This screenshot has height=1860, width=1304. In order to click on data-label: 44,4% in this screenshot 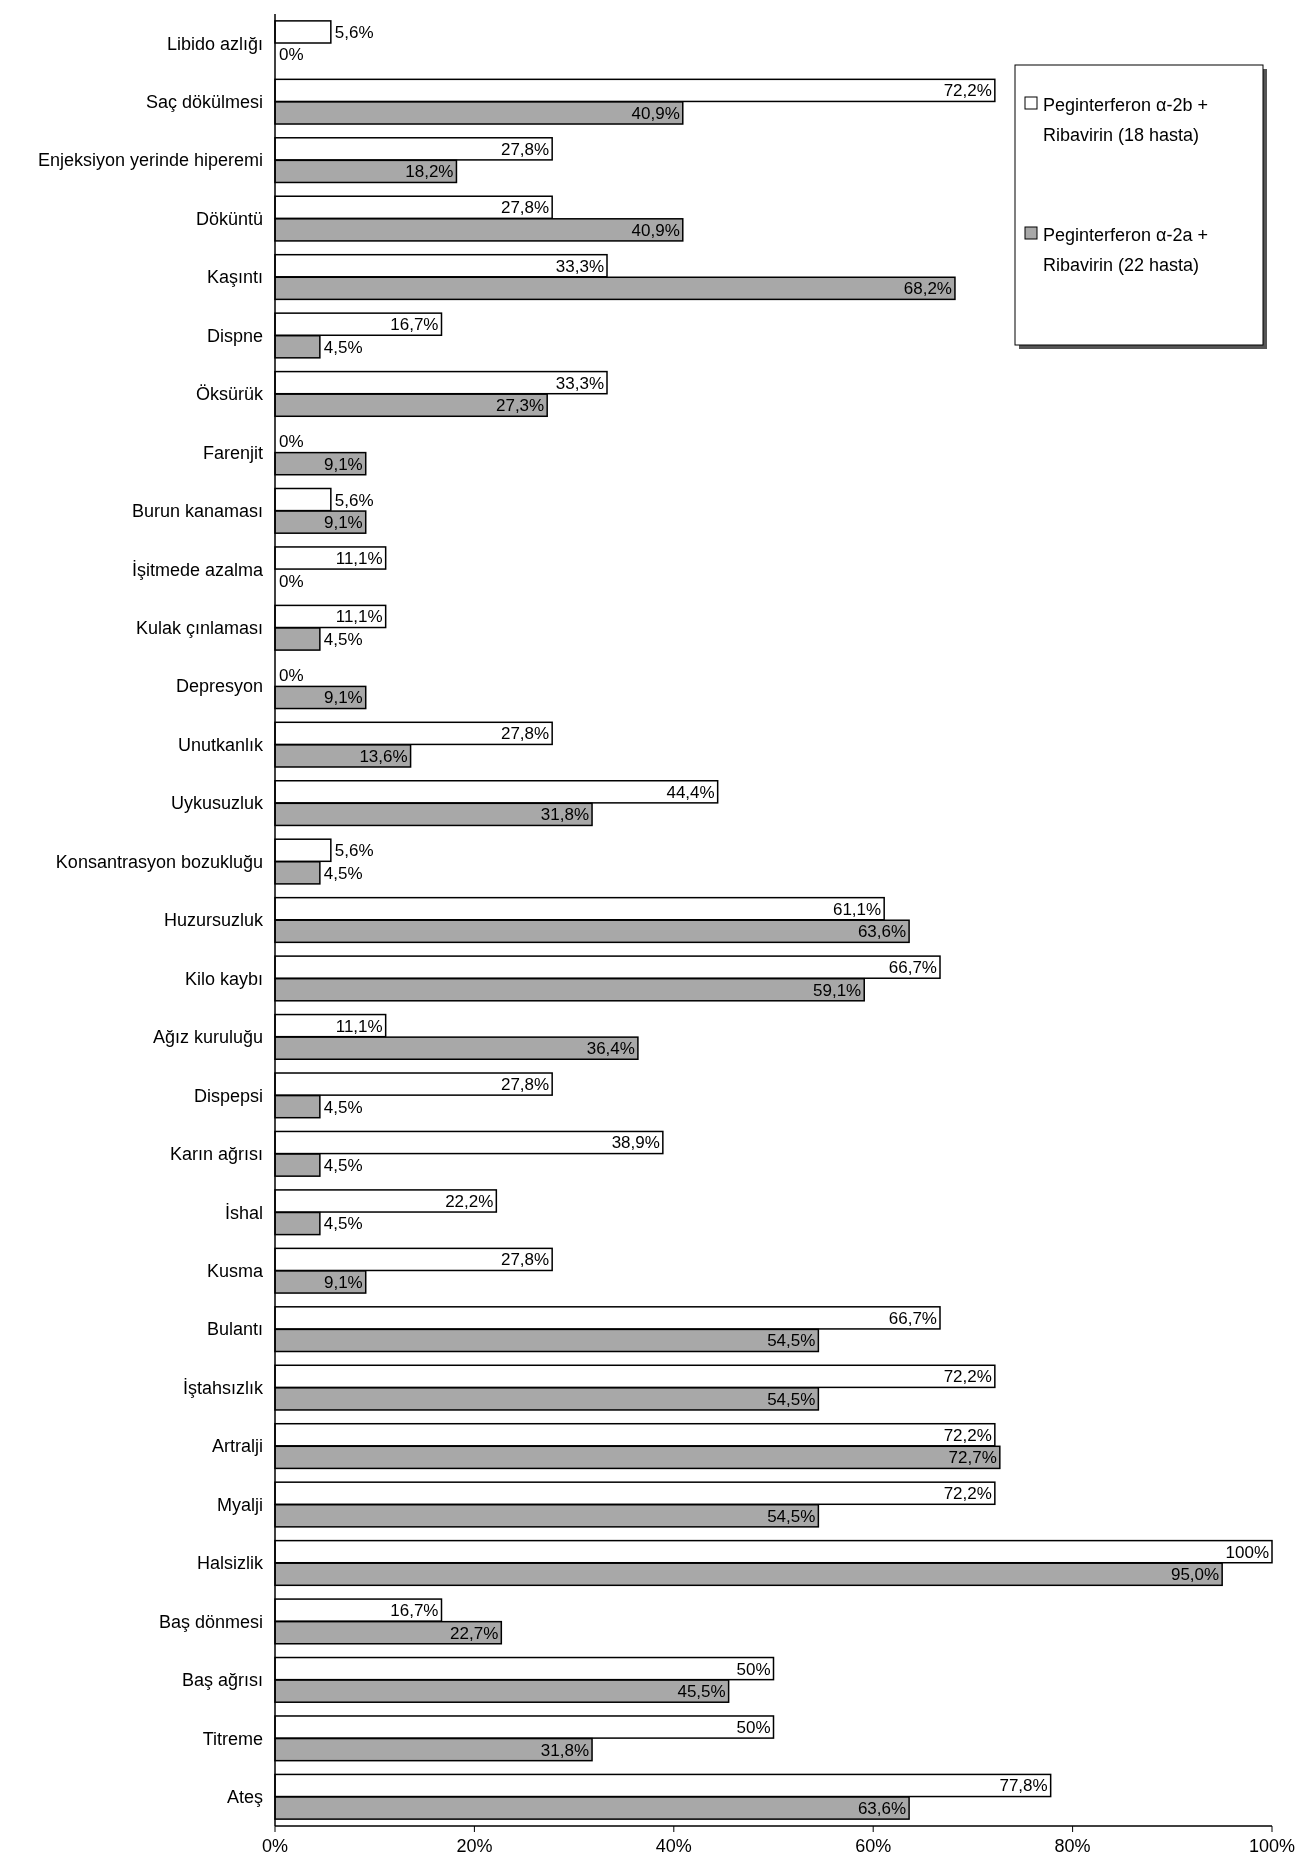, I will do `click(690, 792)`.